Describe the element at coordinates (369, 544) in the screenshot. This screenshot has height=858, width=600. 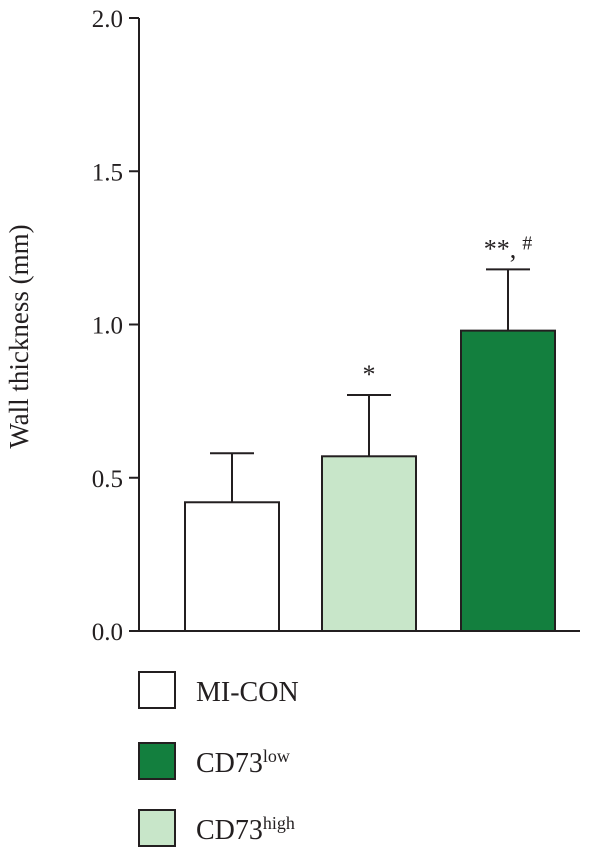
I see `bar-cd73high` at that location.